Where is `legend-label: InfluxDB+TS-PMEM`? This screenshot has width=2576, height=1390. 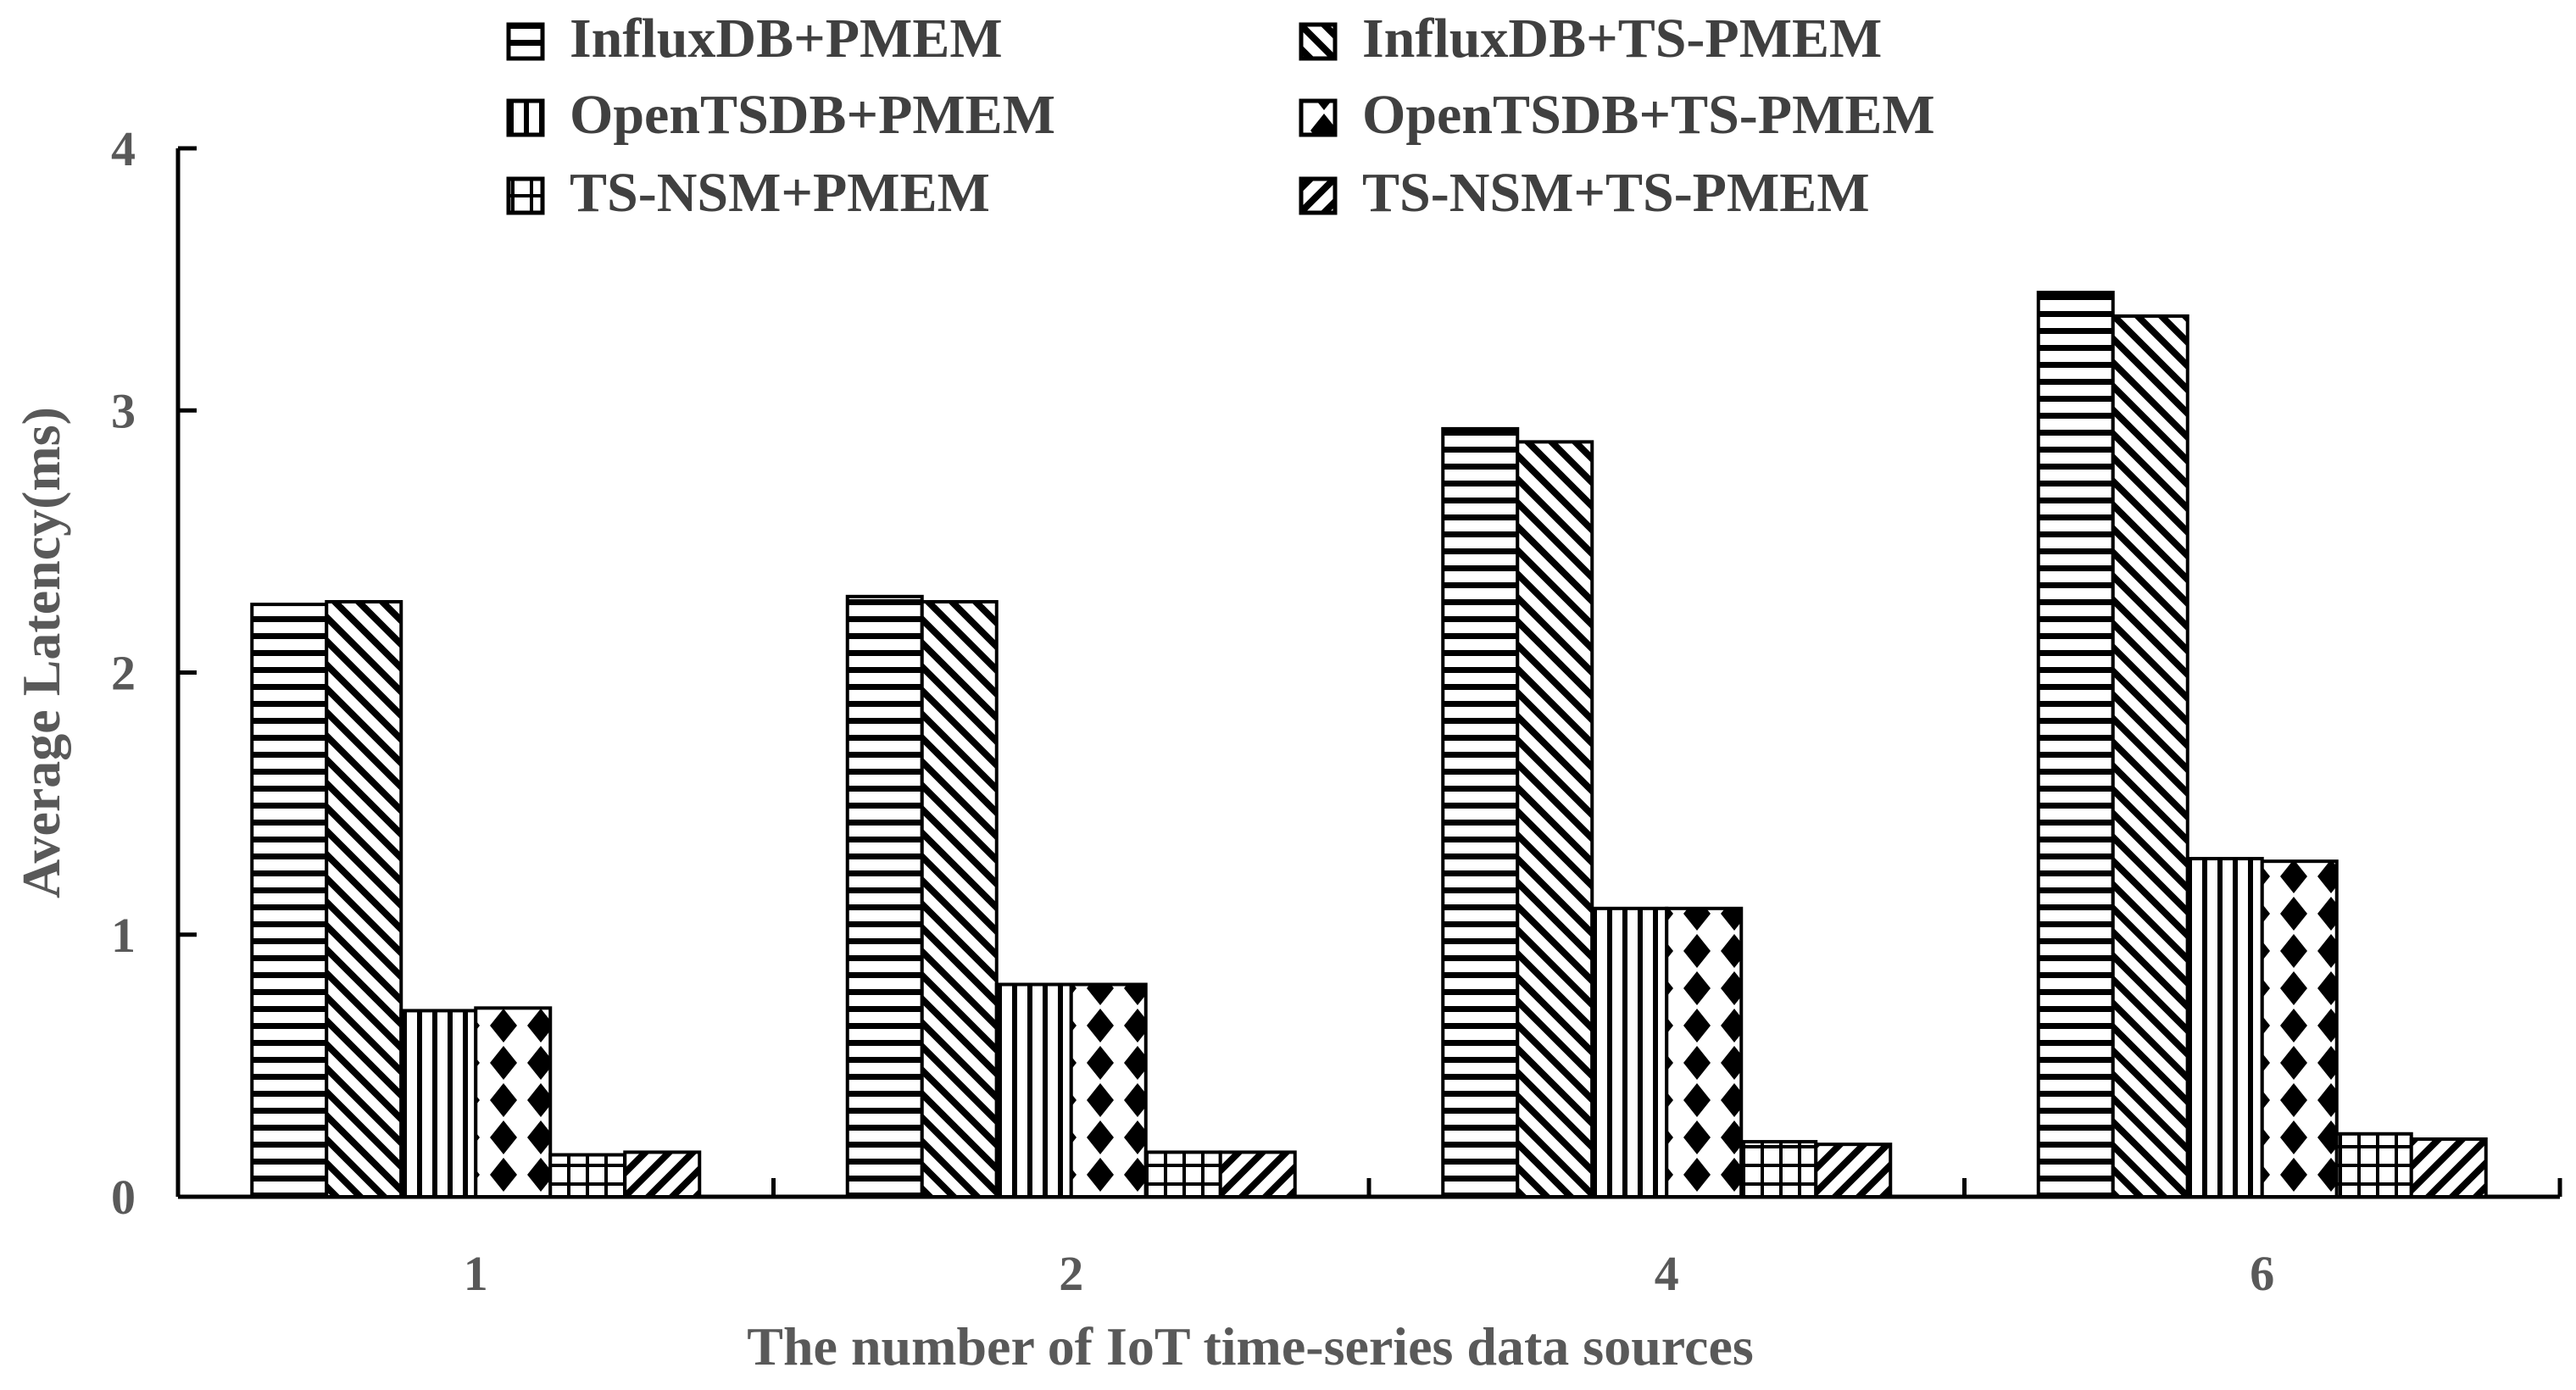
legend-label: InfluxDB+TS-PMEM is located at coordinates (1622, 39).